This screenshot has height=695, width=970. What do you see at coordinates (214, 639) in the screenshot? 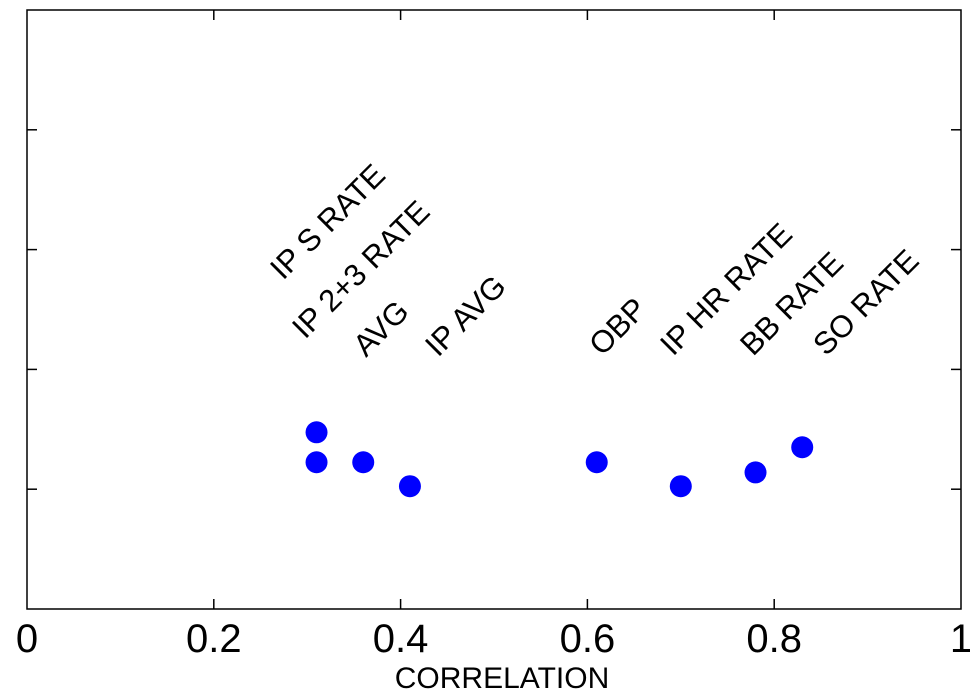
I see `x-tick-label: 0.2` at bounding box center [214, 639].